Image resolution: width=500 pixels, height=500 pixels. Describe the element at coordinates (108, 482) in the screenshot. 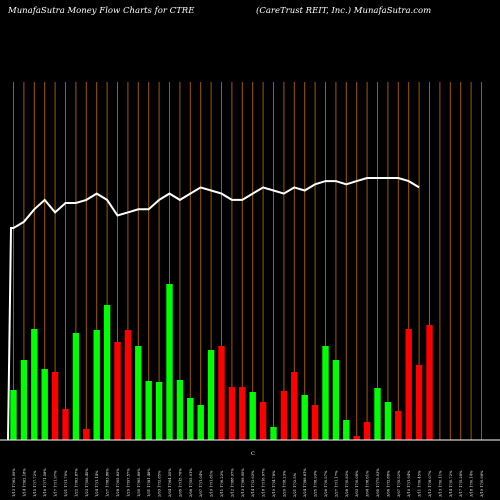

I see `tick-label: 1/27 17/83.86%` at that location.